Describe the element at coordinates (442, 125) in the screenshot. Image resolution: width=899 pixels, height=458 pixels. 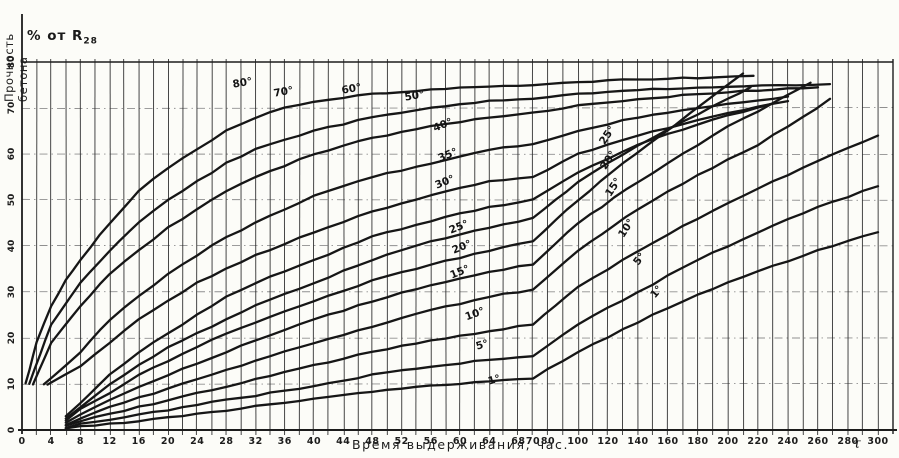
I see `curve-label: 40°` at that location.